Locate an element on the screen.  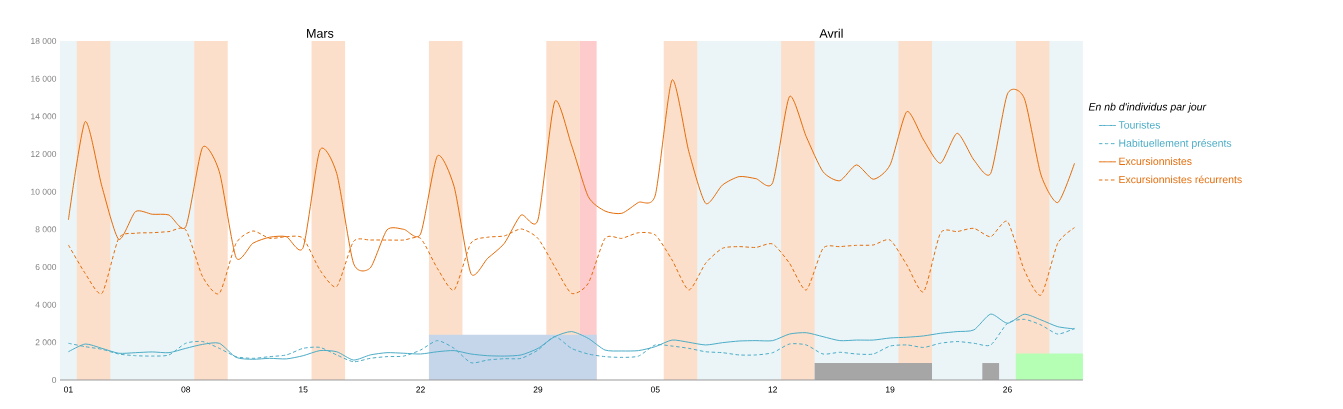
x-tick-label: 26 is located at coordinates (1007, 389).